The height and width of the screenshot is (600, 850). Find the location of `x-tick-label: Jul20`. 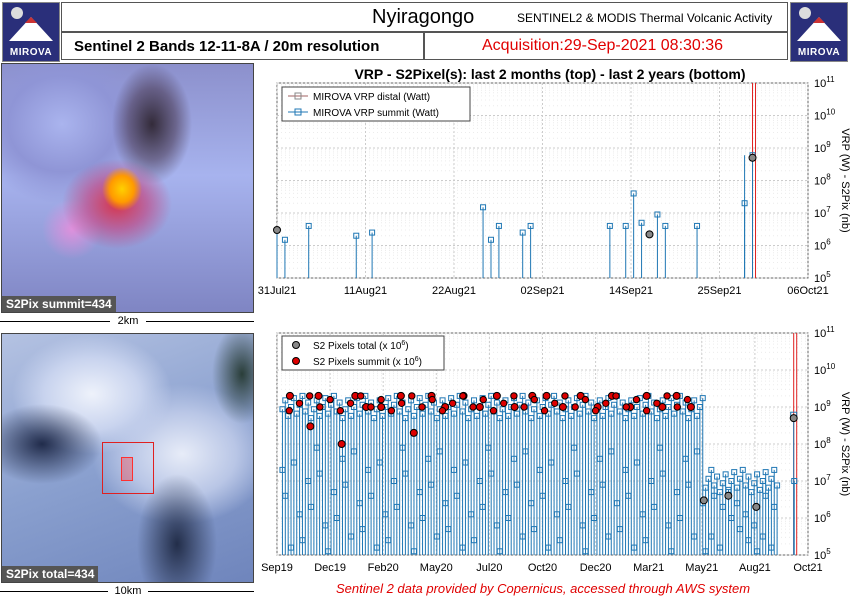

x-tick-label: Jul20 is located at coordinates (489, 568).